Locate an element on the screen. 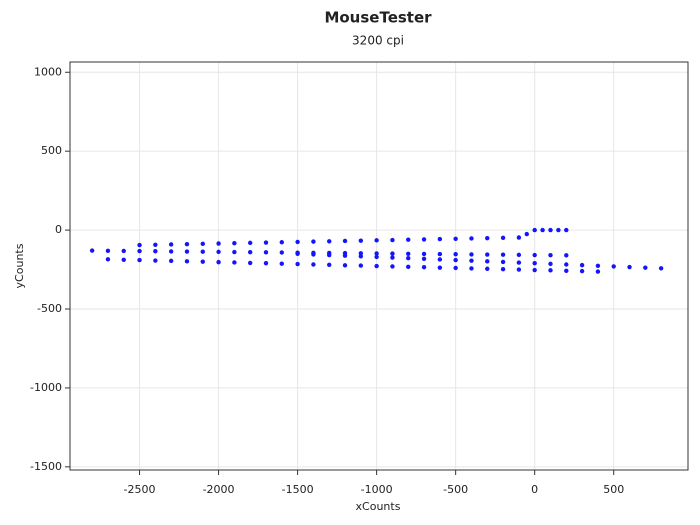 Image resolution: width=700 pixels, height=525 pixels. y-tick-label: 500 is located at coordinates (51, 150).